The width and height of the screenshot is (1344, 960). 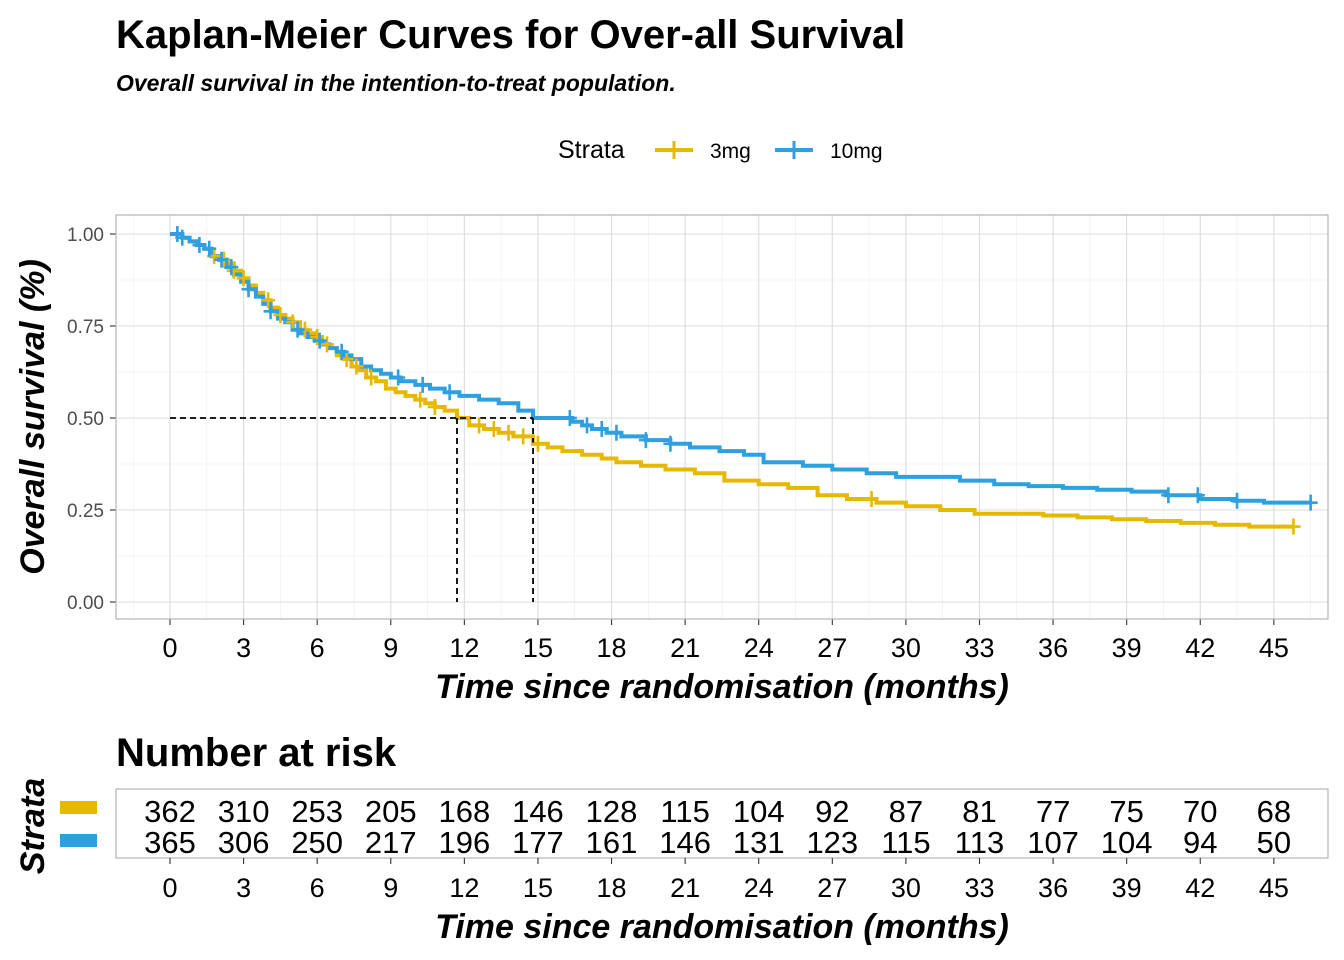 What do you see at coordinates (684, 811) in the screenshot?
I see `risk-count: 115` at bounding box center [684, 811].